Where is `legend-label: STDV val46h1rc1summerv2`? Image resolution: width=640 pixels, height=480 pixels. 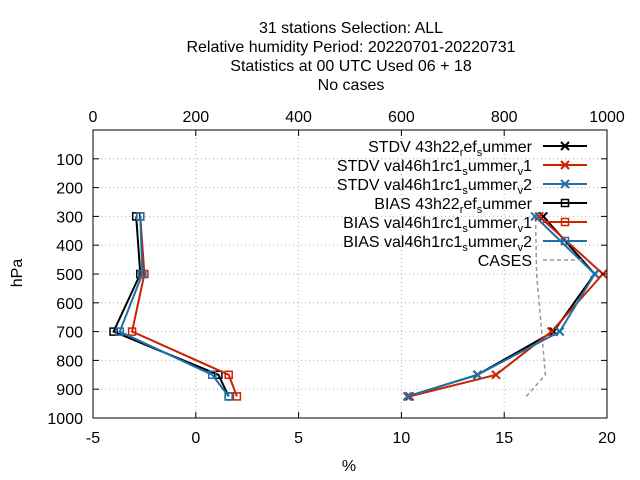 legend-label: STDV val46h1rc1summerv2 is located at coordinates (434, 187).